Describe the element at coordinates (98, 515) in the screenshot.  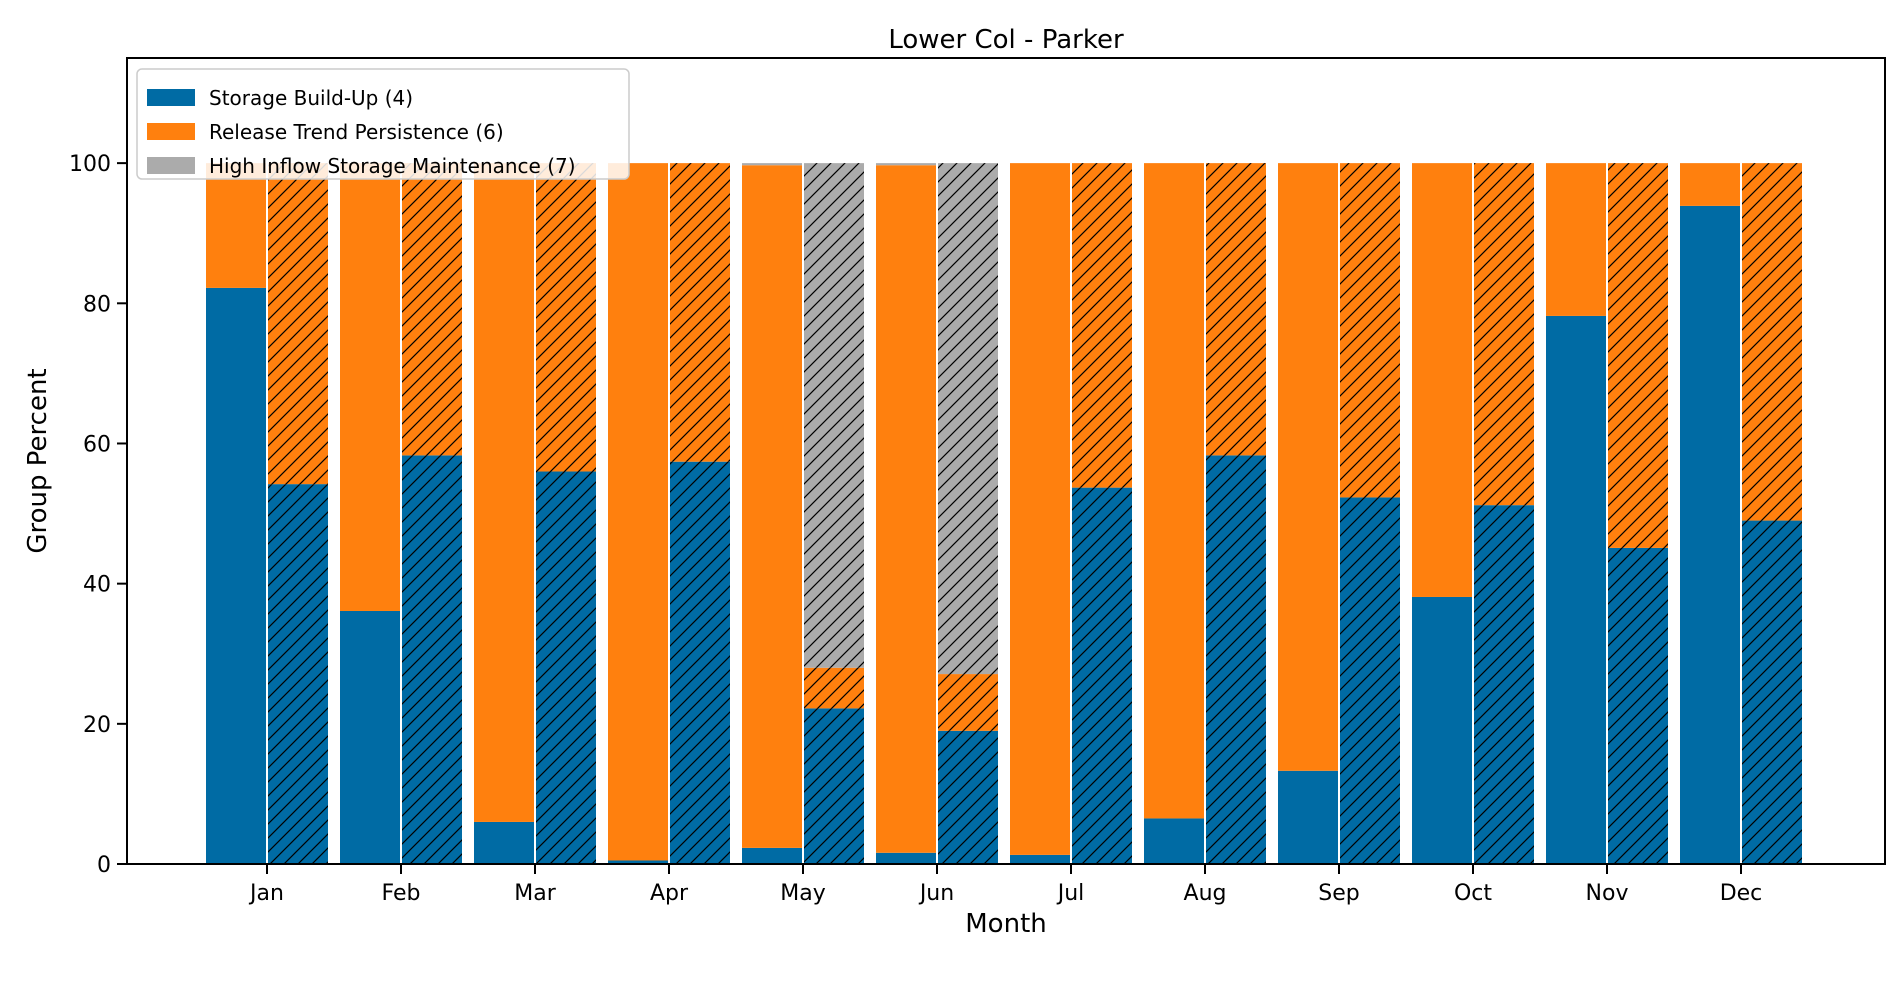
I see `y-axis: 0 20 40 60 80 100` at that location.